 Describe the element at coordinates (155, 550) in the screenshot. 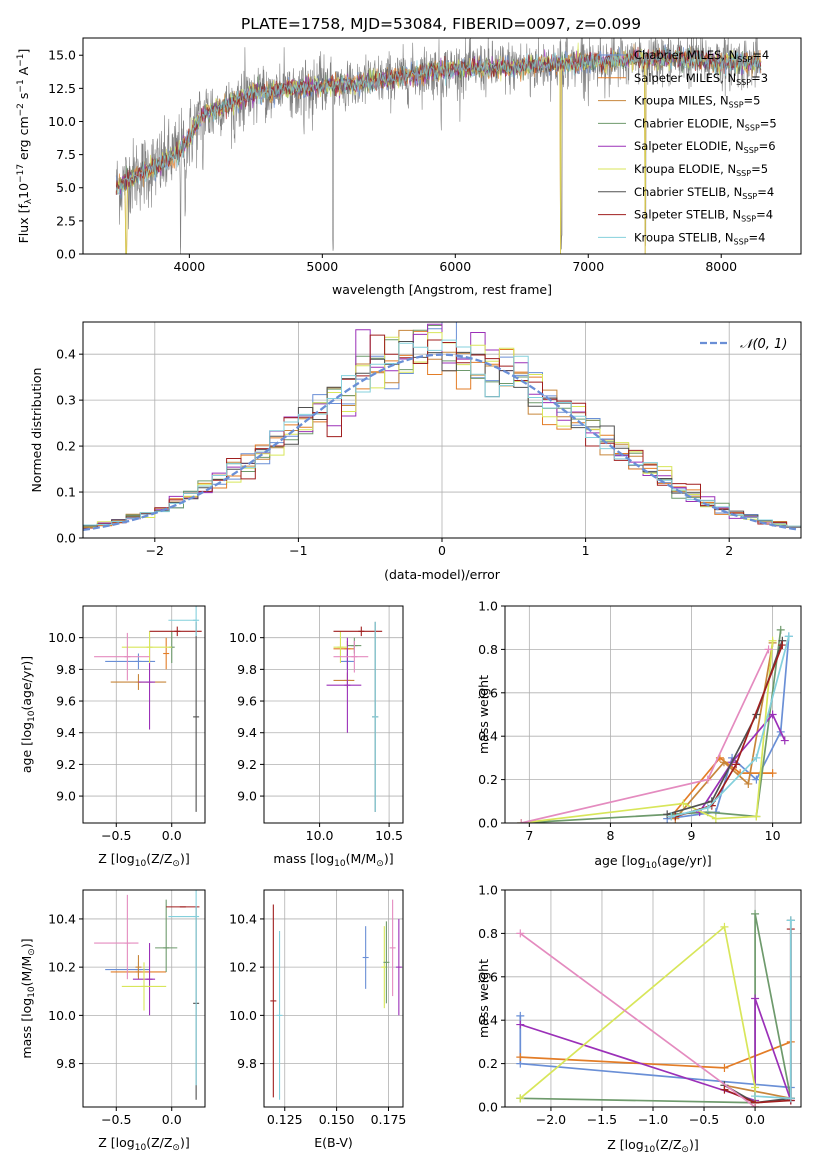

I see `x-tick-label: −2` at that location.